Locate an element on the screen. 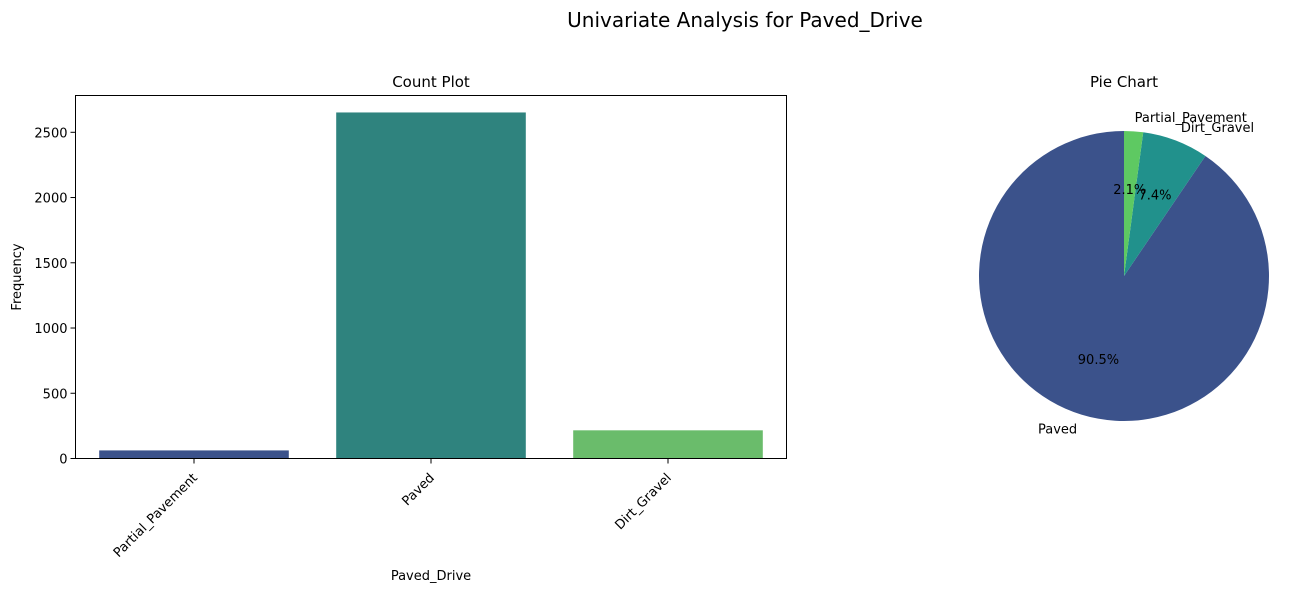 Image resolution: width=1315 pixels, height=593 pixels. bar-partial-pavement is located at coordinates (194, 454).